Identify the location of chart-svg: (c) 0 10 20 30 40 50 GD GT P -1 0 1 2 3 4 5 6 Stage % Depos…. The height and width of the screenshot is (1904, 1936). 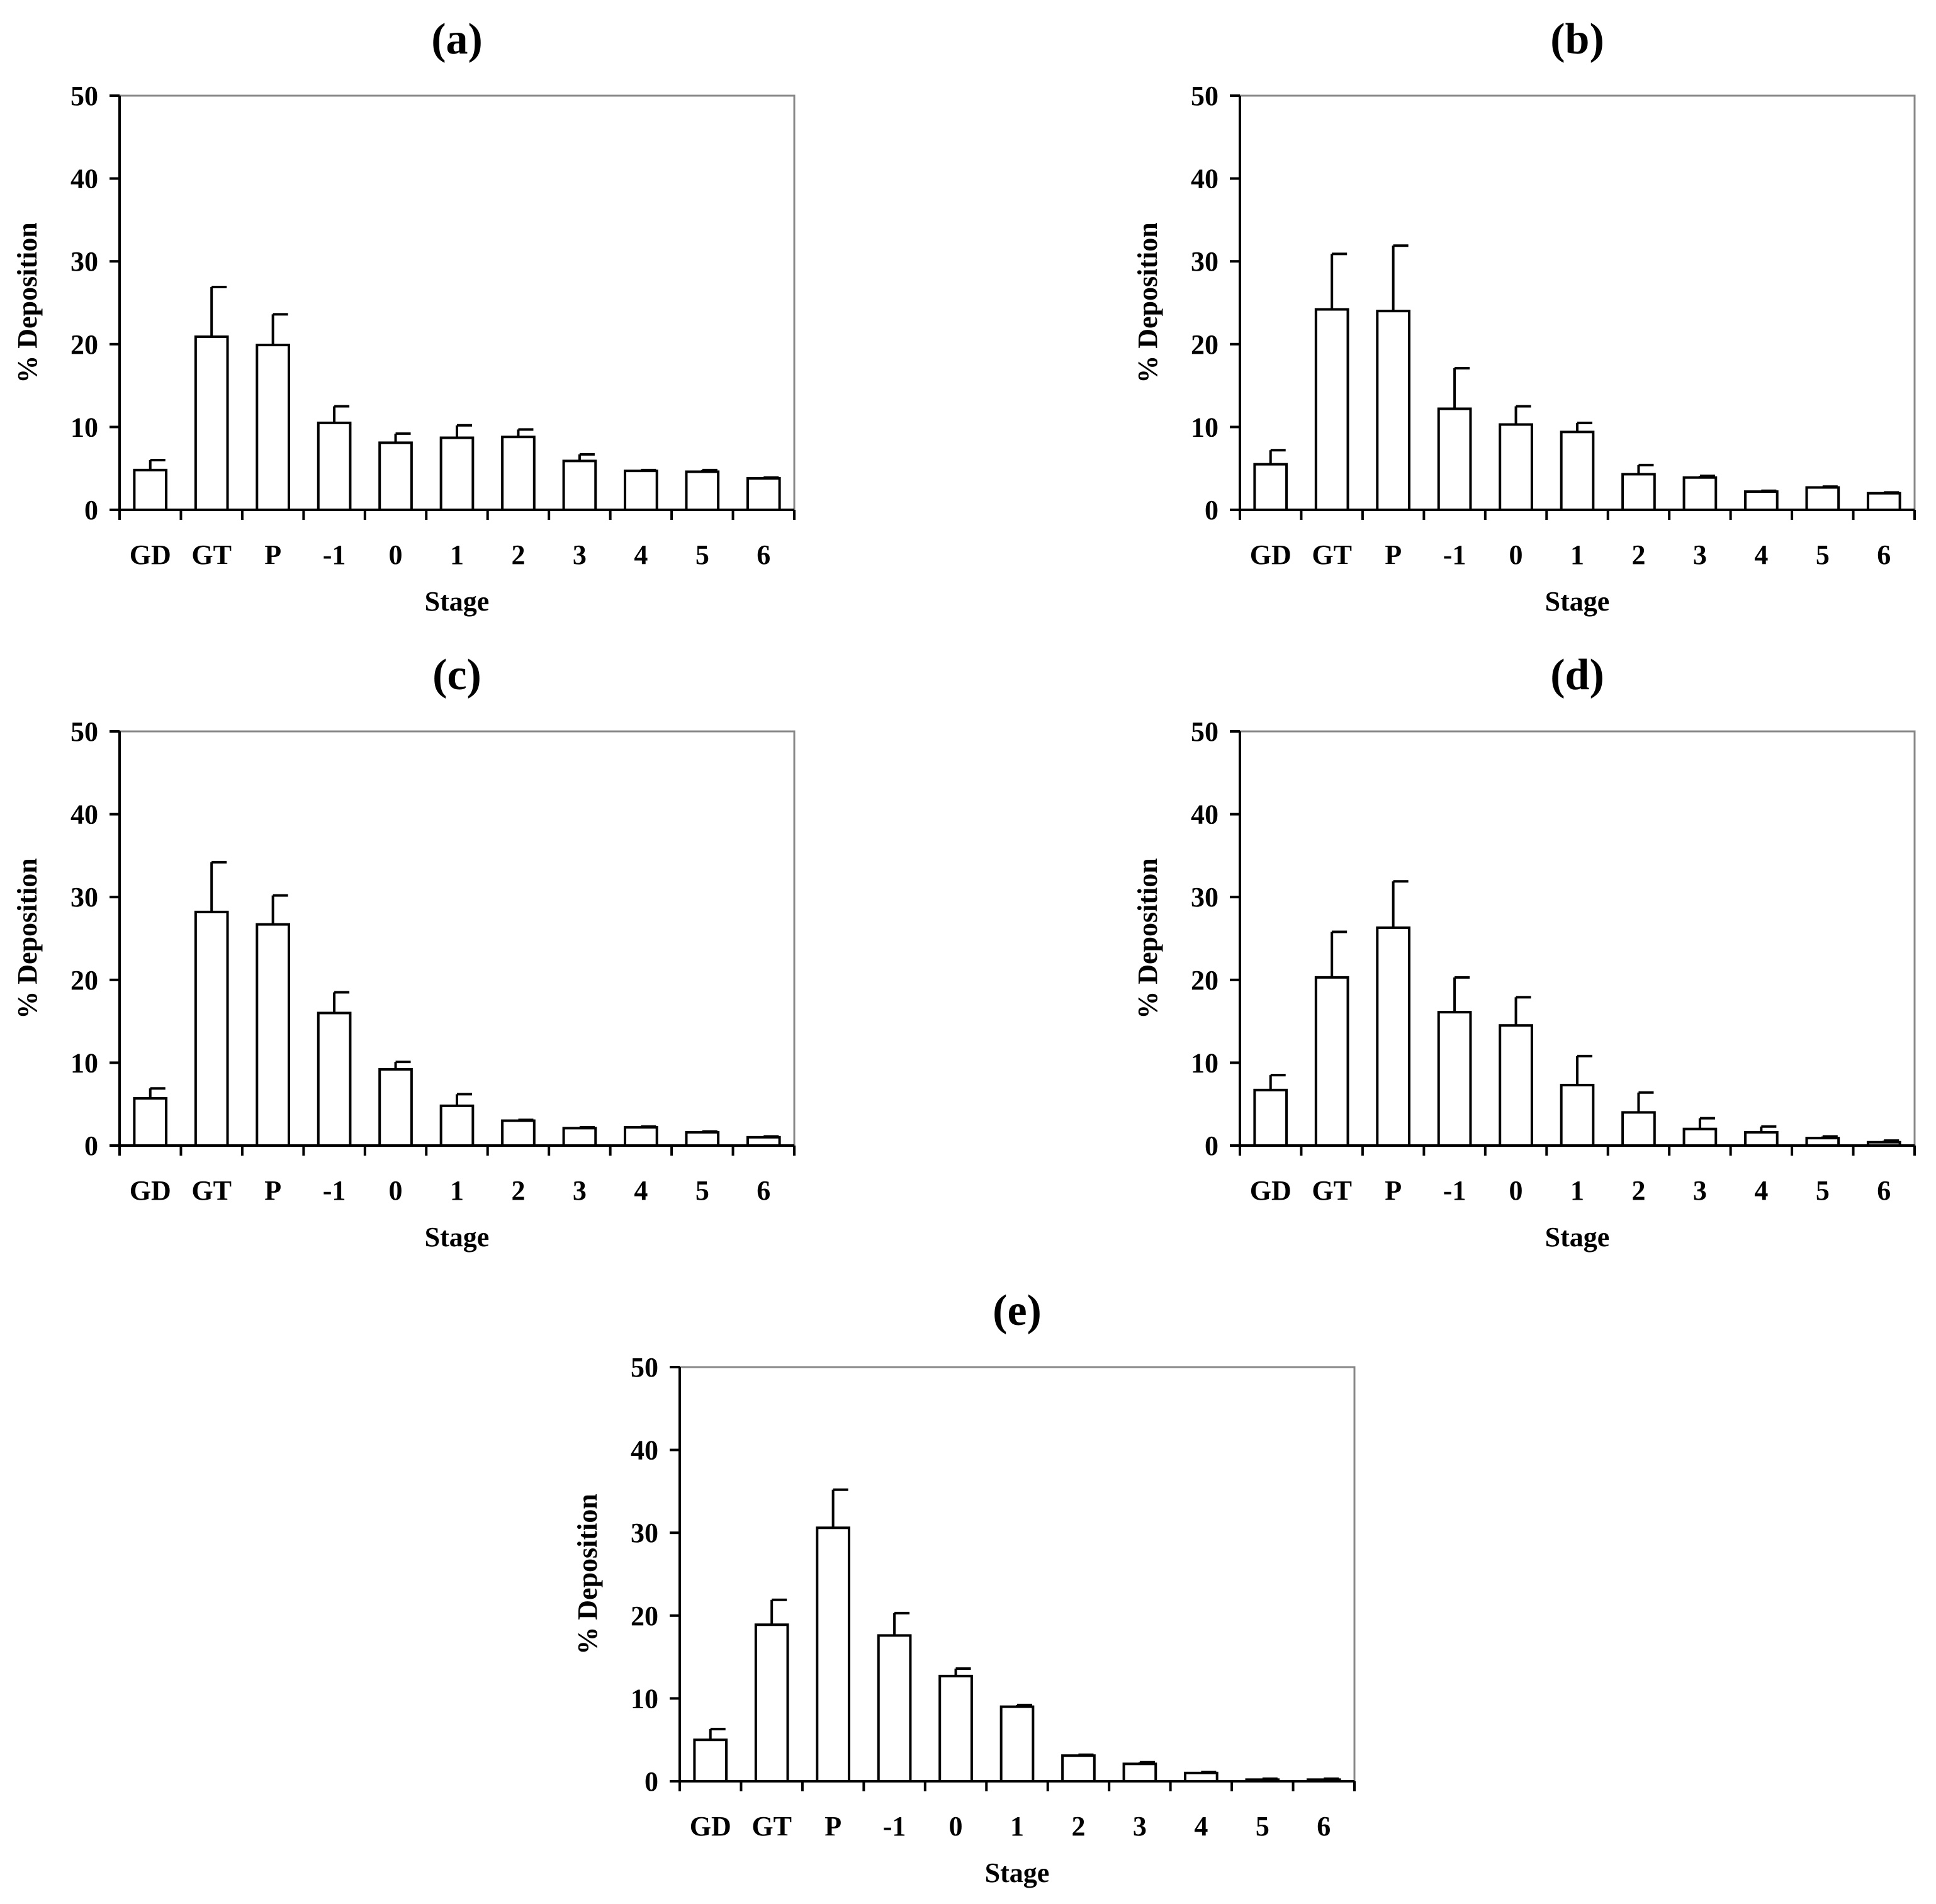
(404, 952).